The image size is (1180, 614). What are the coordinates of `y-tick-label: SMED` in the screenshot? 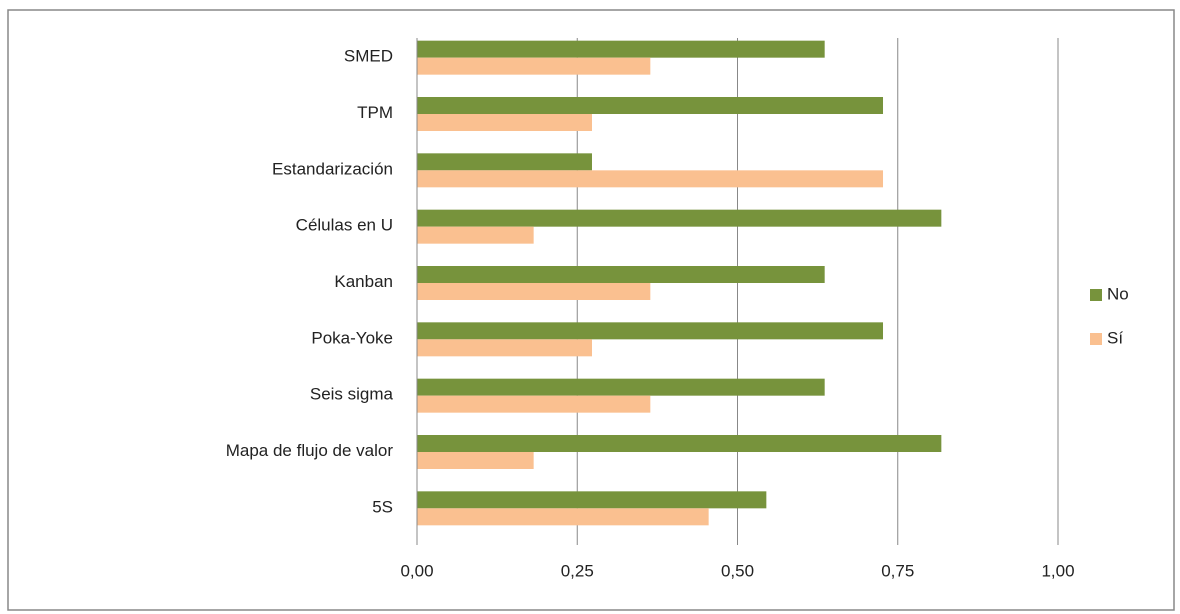 It's located at (368, 56).